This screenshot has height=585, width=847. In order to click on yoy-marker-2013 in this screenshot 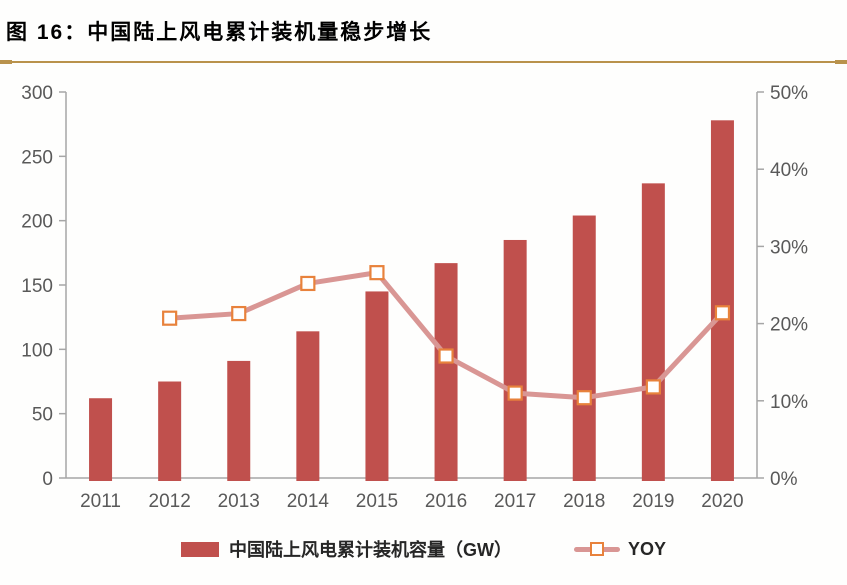, I will do `click(239, 313)`.